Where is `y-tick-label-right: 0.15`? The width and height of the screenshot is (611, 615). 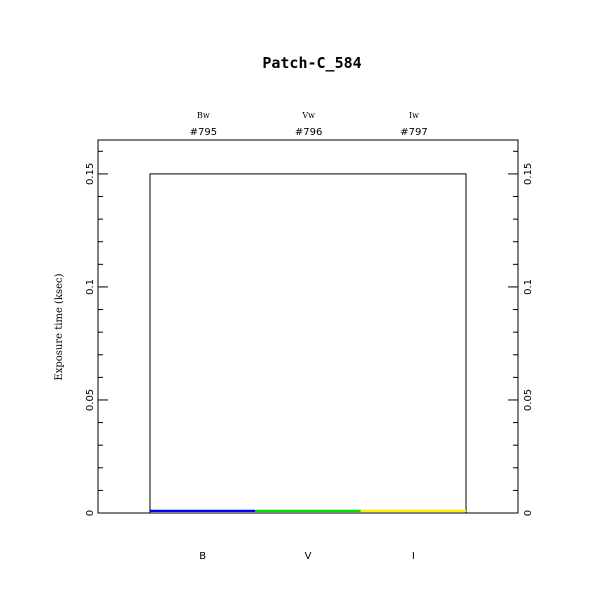
y-tick-label-right: 0.15 is located at coordinates (528, 174).